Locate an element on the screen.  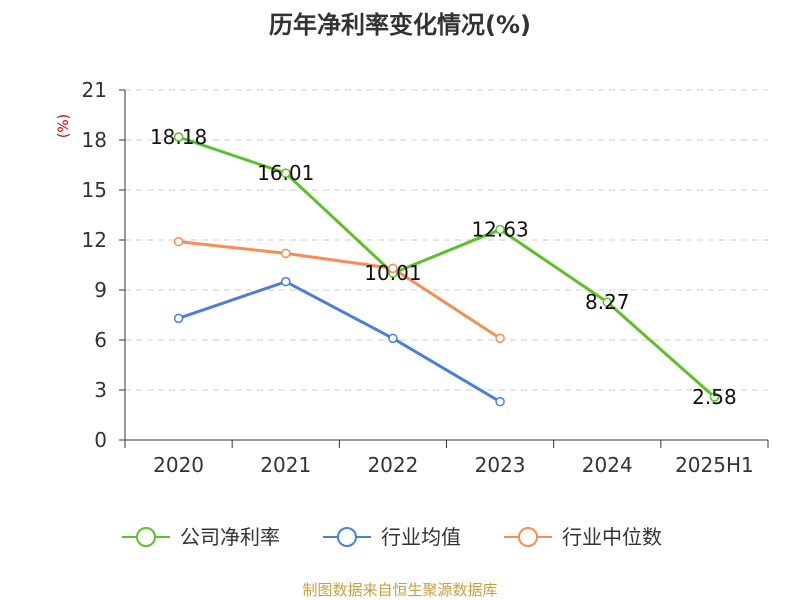
legend-label: 行业均值 is located at coordinates (421, 537).